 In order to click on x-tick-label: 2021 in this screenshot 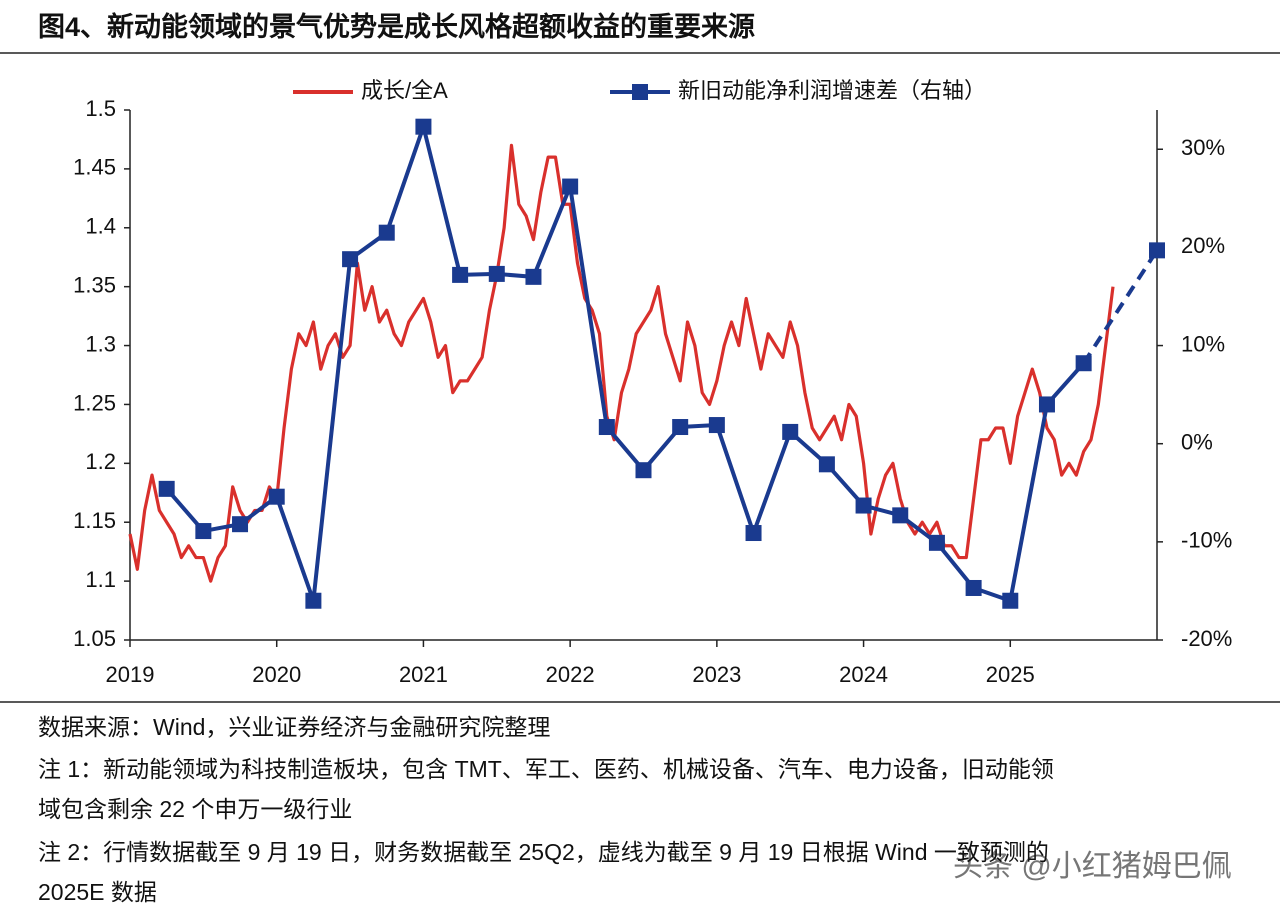, I will do `click(423, 674)`.